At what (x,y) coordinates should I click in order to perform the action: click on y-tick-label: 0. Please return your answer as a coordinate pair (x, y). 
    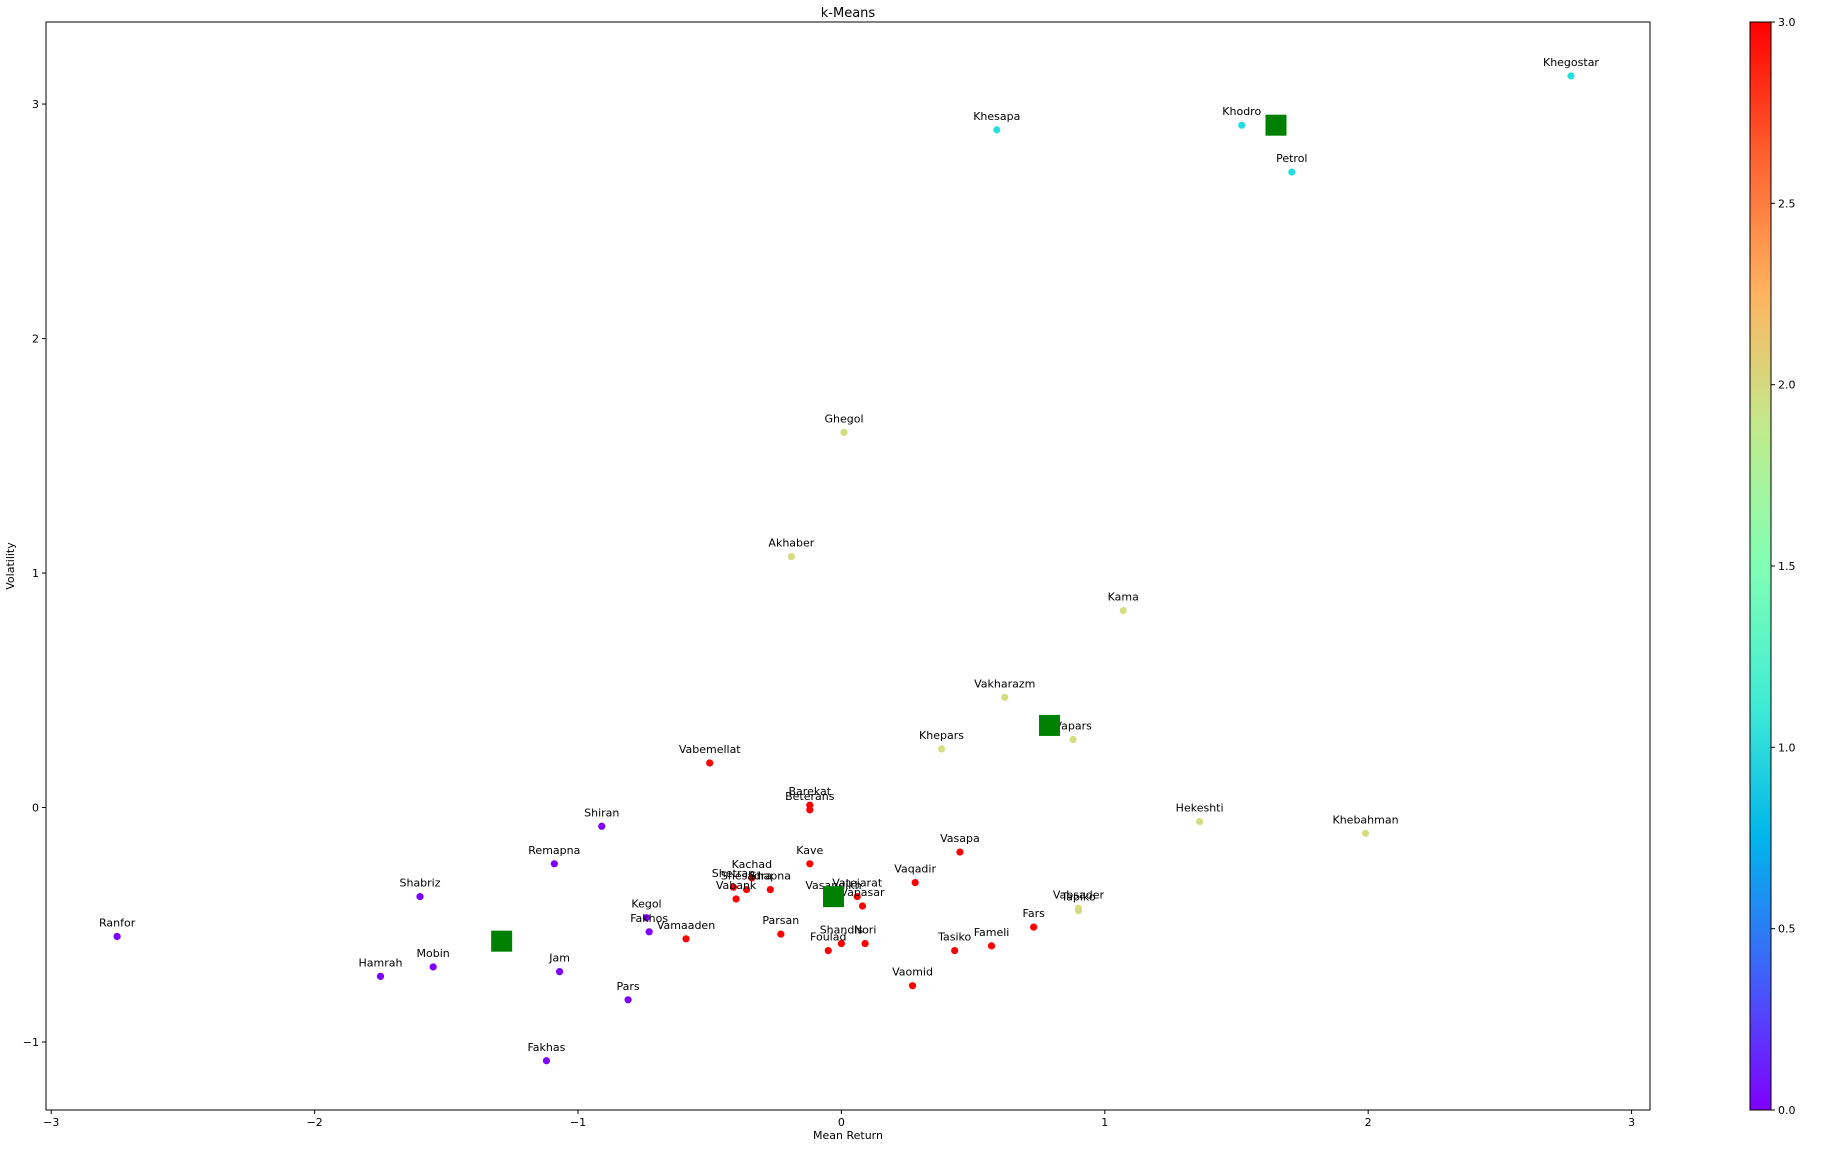
    Looking at the image, I should click on (35, 808).